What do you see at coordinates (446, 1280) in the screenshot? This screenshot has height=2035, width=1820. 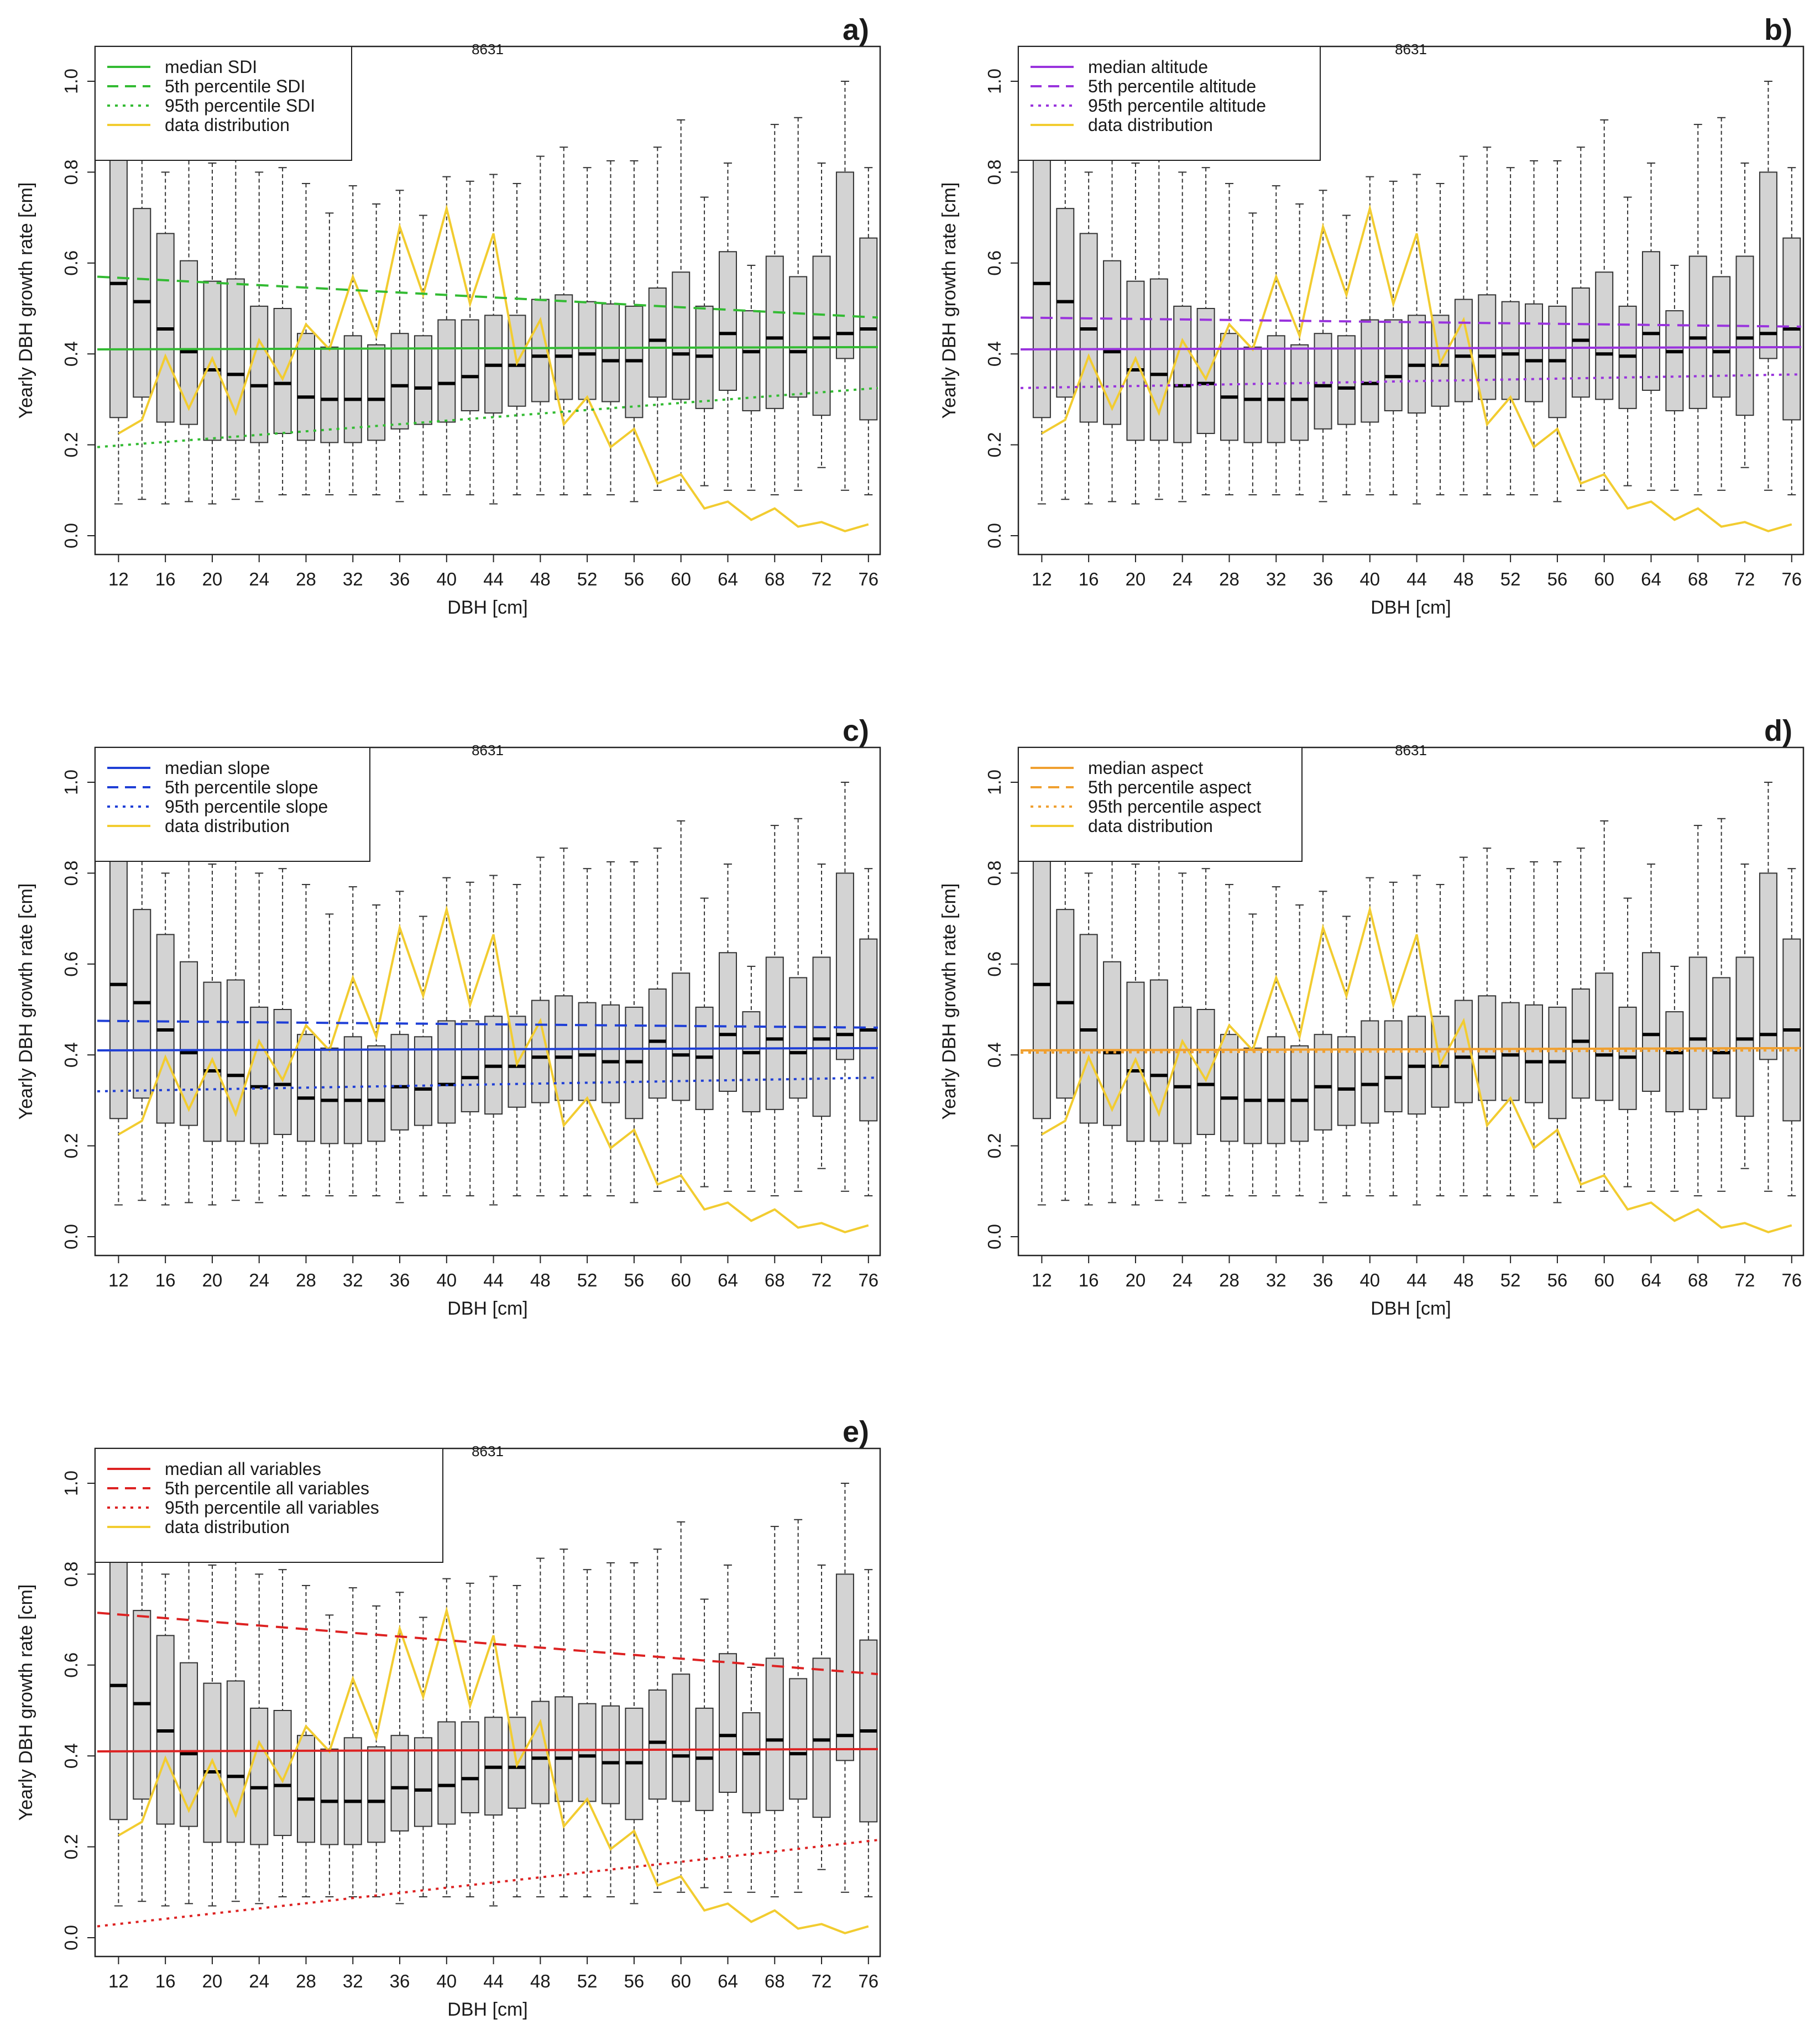 I see `x-tick-label: 40` at bounding box center [446, 1280].